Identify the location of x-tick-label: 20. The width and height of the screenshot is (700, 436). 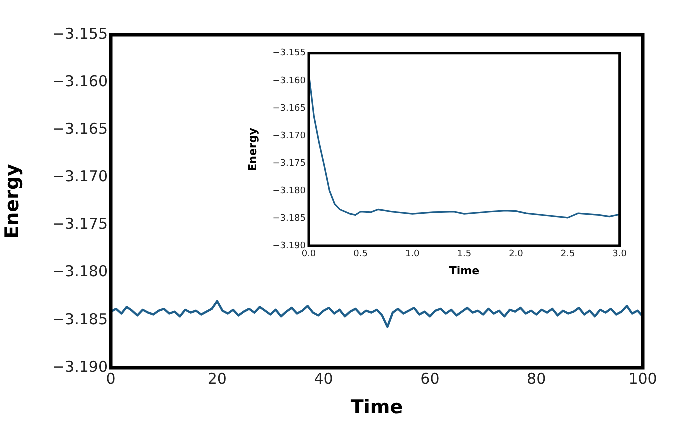
(217, 379).